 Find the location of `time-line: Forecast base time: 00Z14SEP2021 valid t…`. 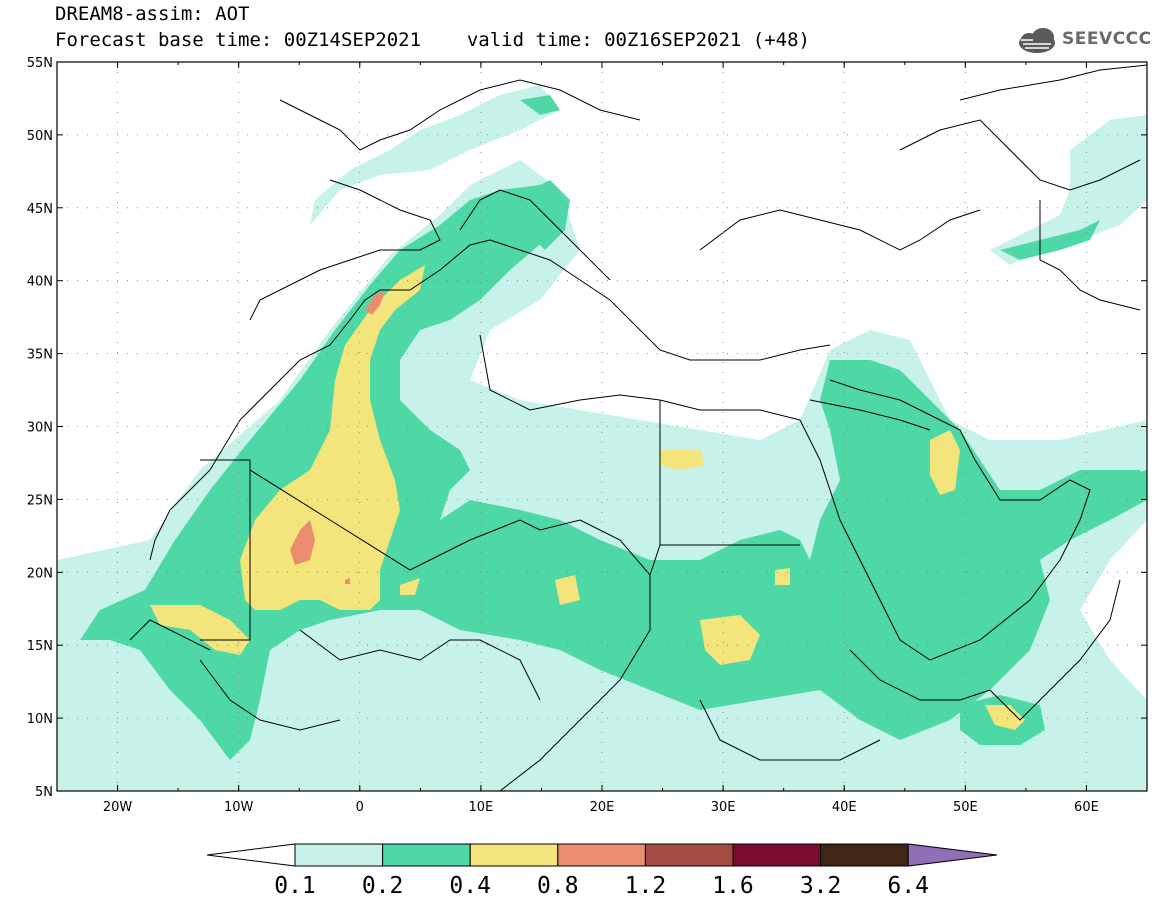

time-line: Forecast base time: 00Z14SEP2021 valid t… is located at coordinates (432, 40).